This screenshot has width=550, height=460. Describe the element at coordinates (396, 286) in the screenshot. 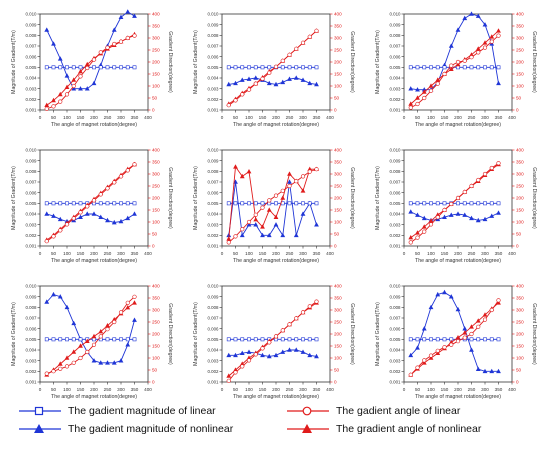

I see `y-tick-label-left: 0.010` at that location.